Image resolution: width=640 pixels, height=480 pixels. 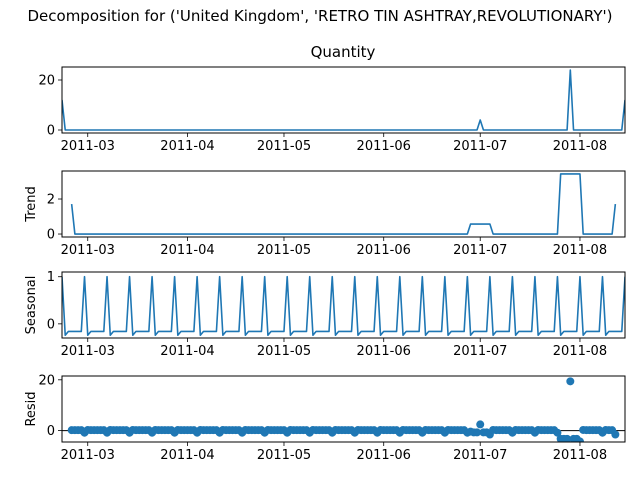 I want to click on observed-axes-frame, so click(x=343, y=100).